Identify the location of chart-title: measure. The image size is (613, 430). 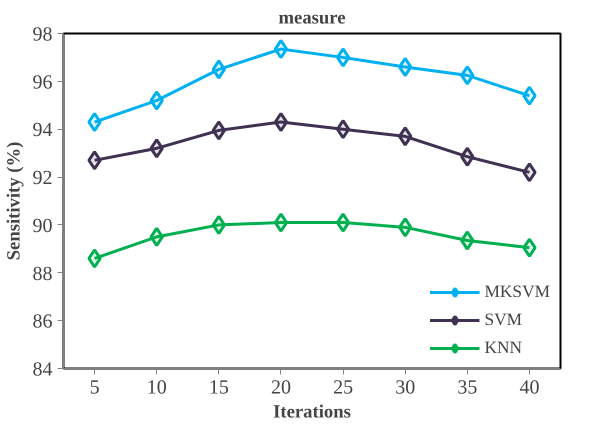
(312, 18).